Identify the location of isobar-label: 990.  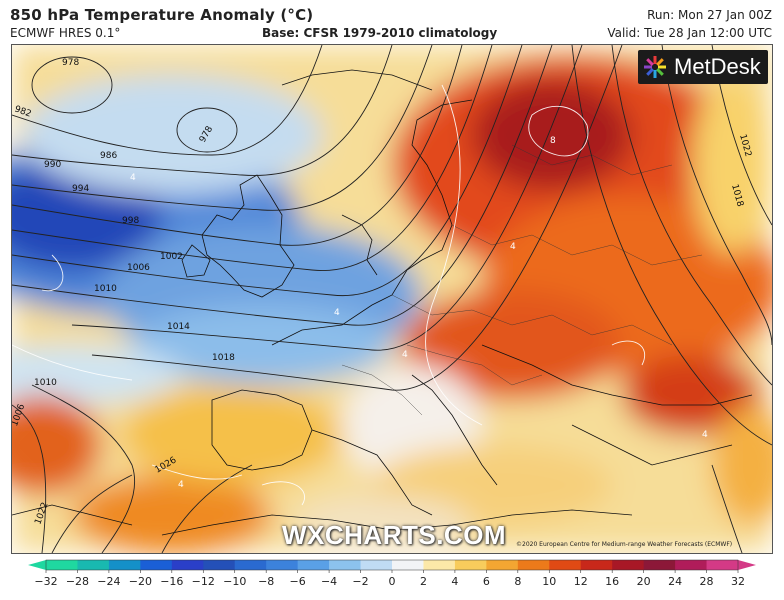
(52, 165).